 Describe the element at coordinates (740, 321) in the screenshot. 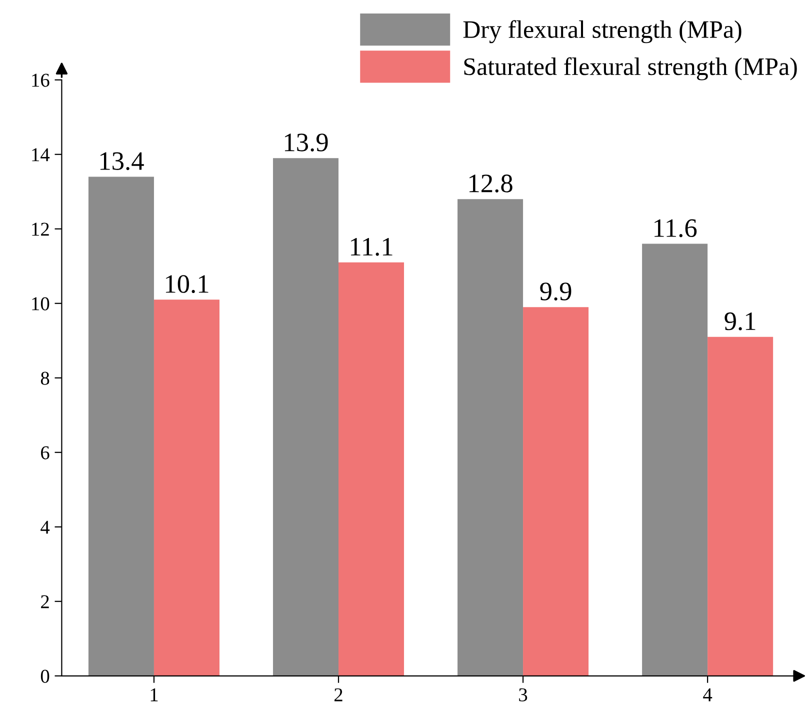

I see `data-label: 9.1` at that location.